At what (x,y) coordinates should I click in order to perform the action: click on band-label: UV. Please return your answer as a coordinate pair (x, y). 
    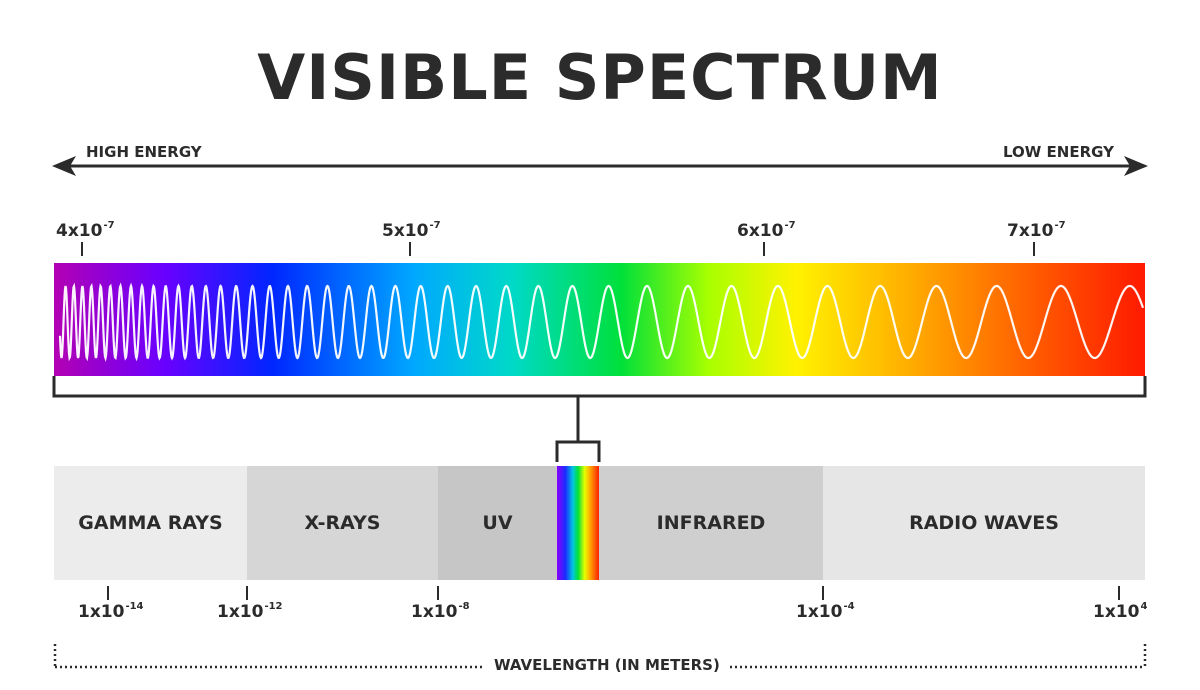
    Looking at the image, I should click on (497, 523).